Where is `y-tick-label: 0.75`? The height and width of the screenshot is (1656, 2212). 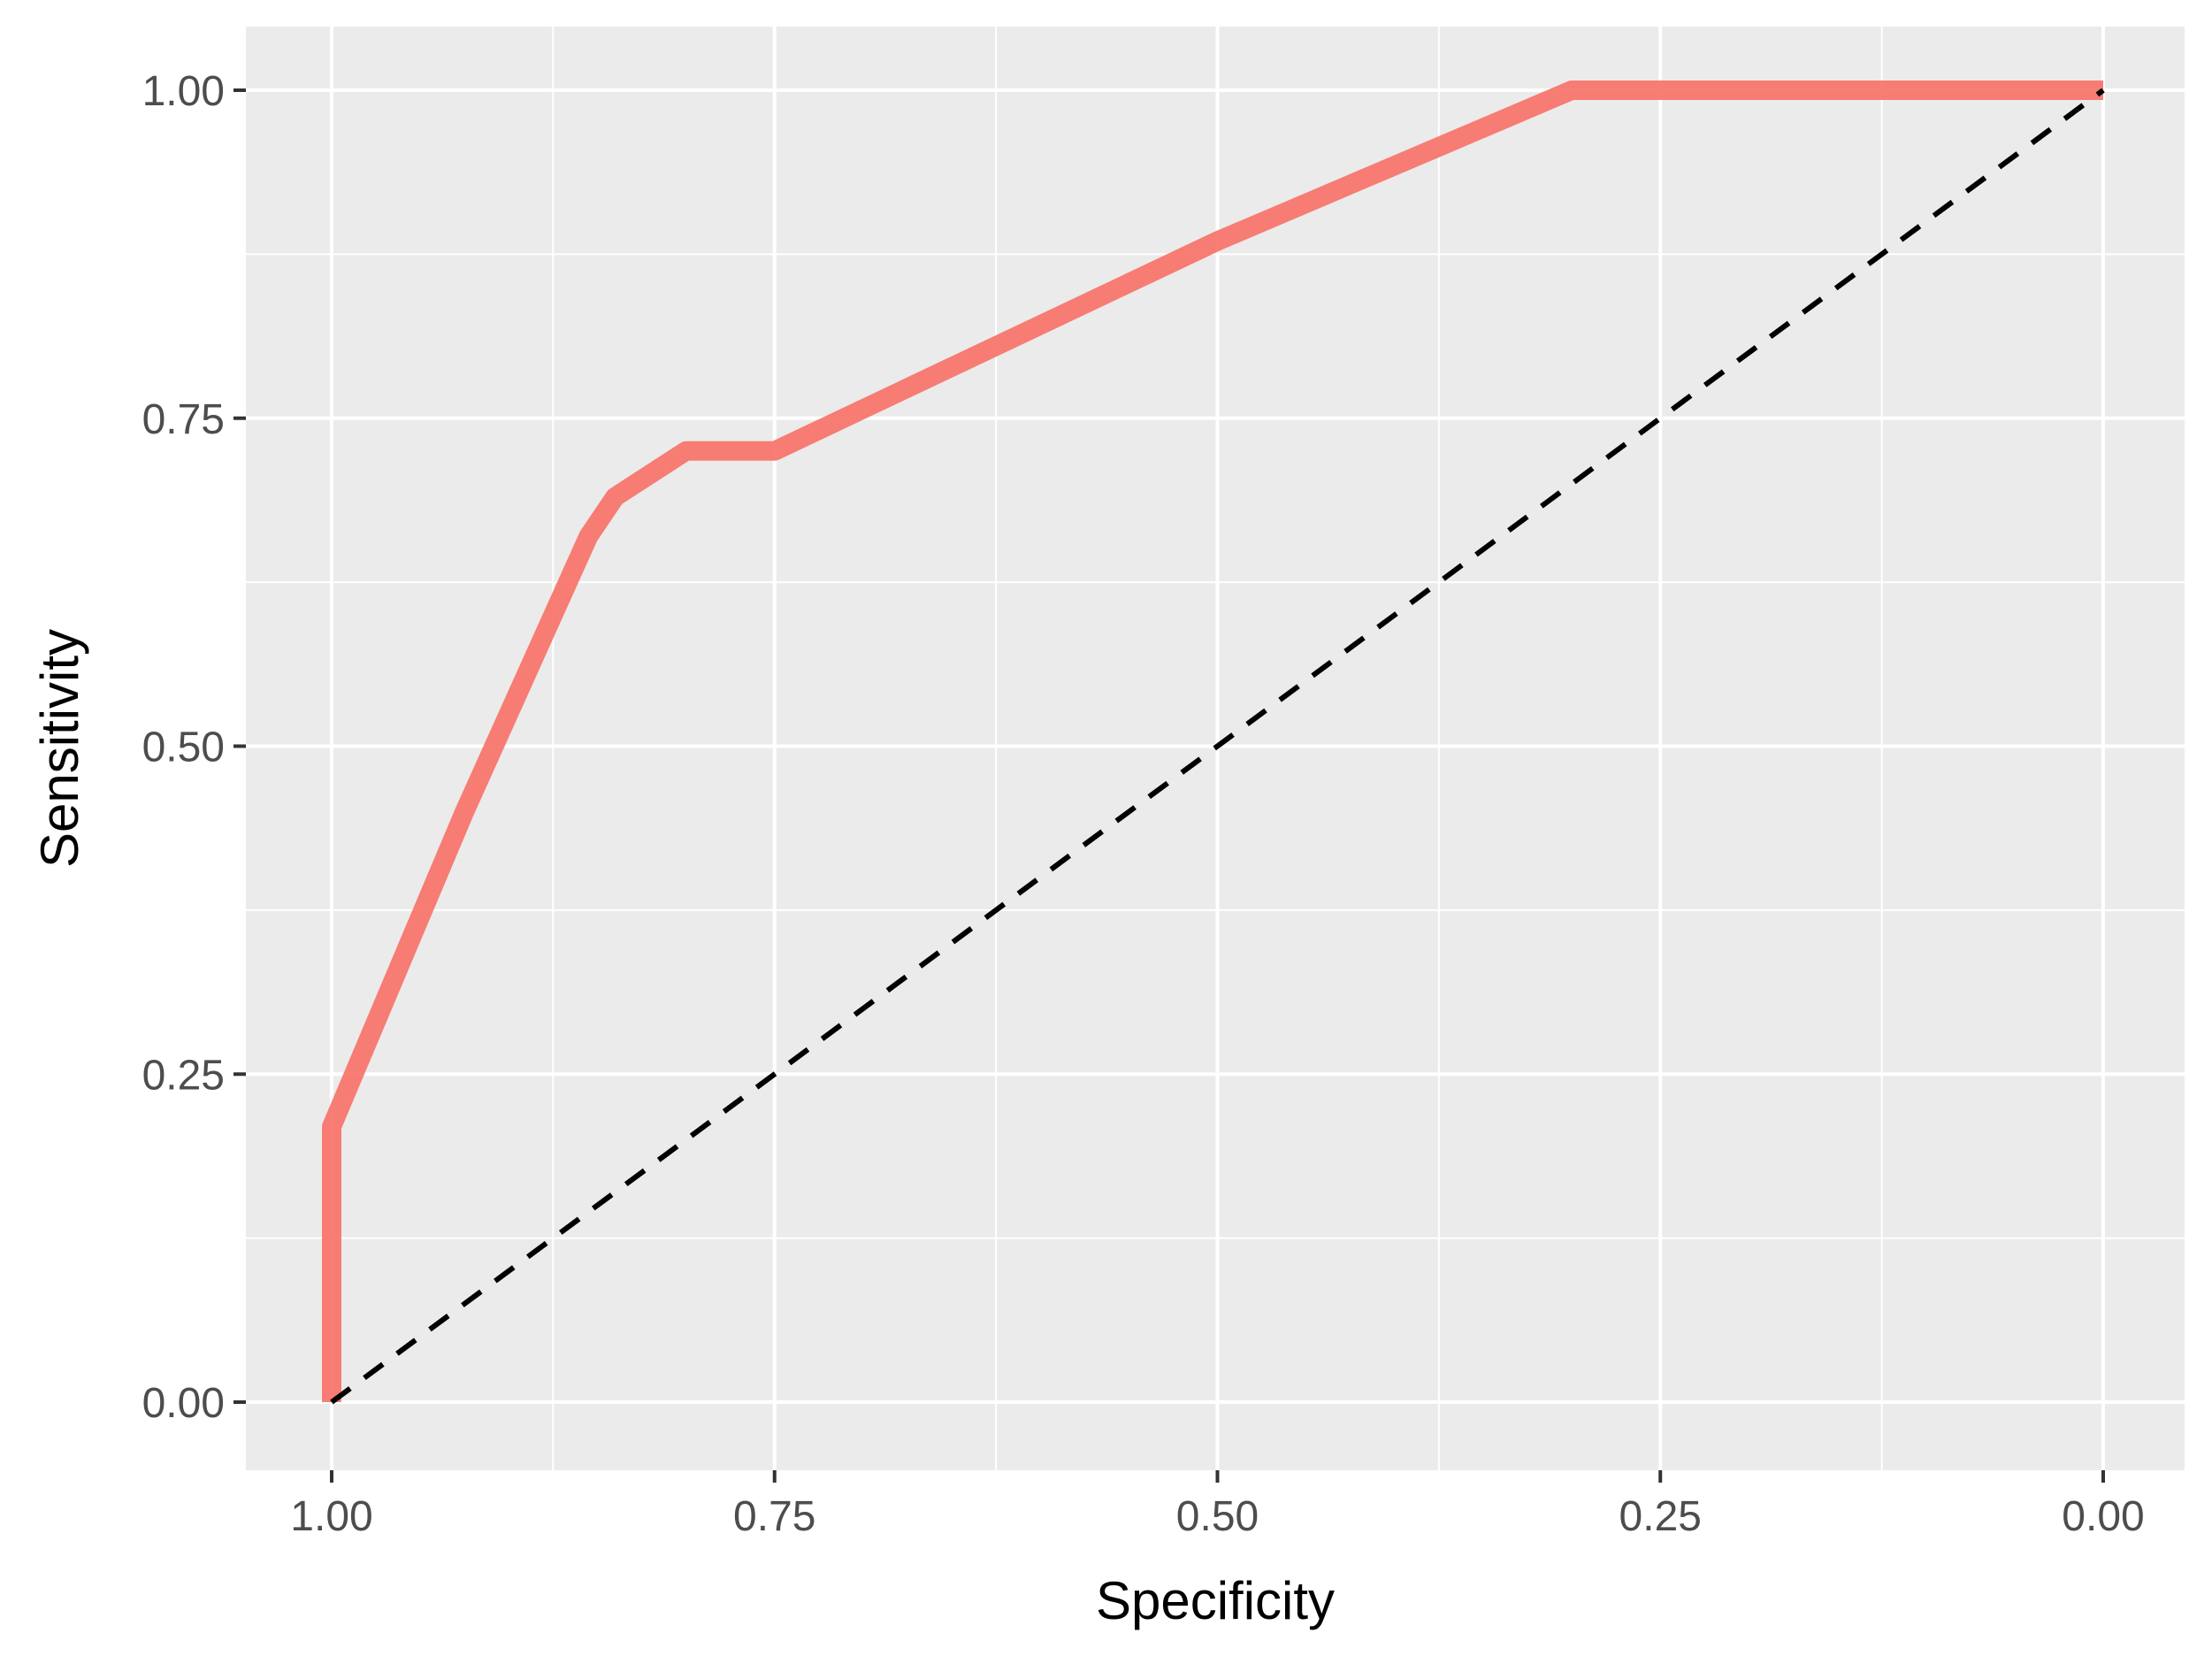
y-tick-label: 0.75 is located at coordinates (183, 419).